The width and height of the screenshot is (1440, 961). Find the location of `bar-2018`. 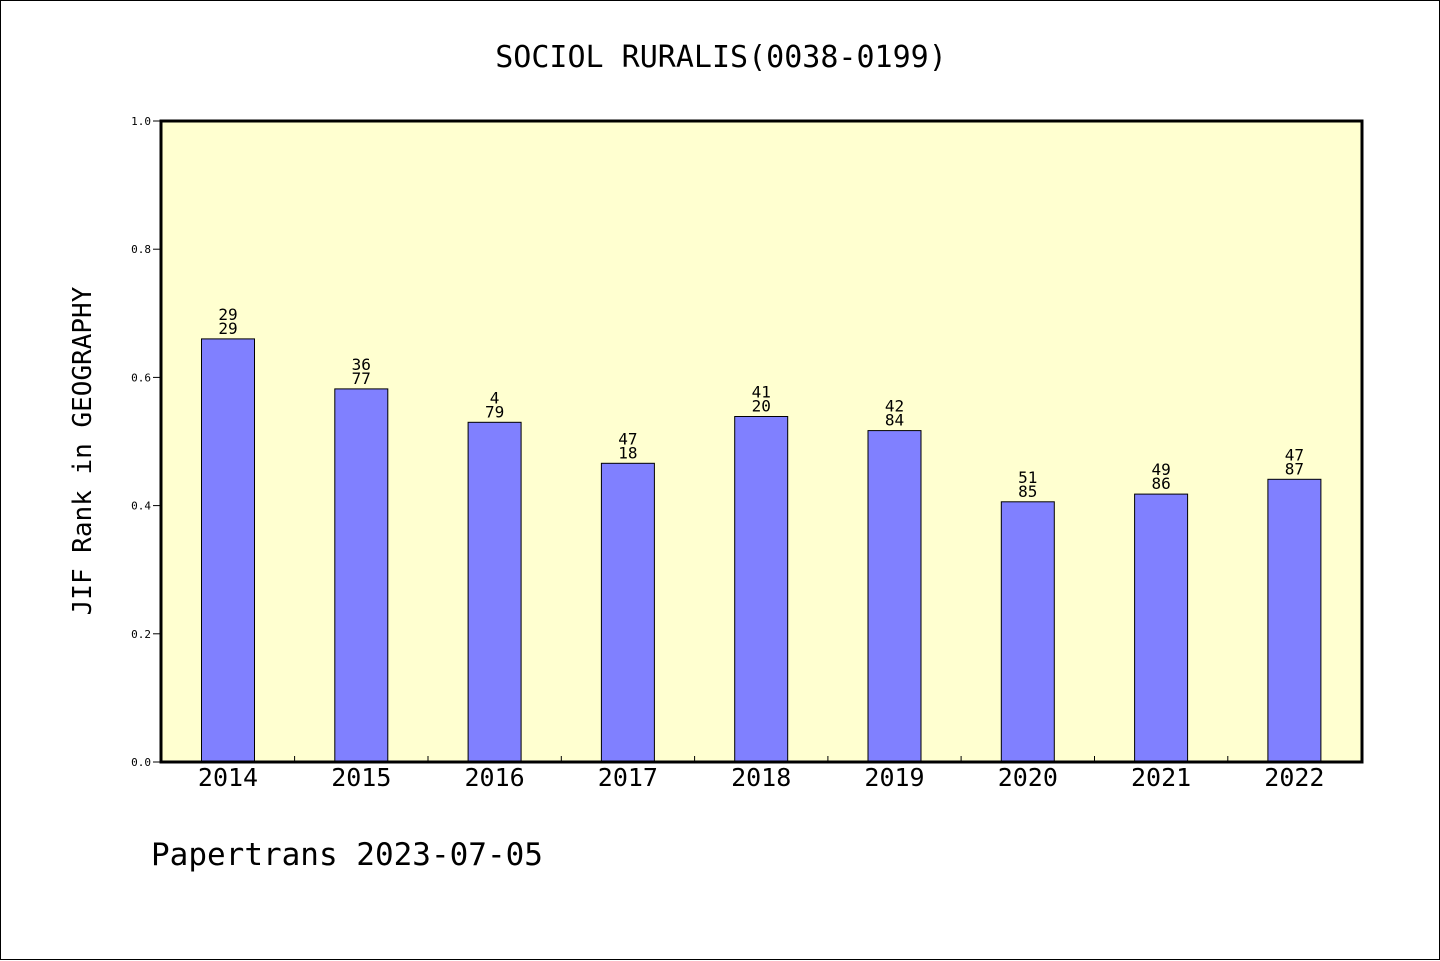

bar-2018 is located at coordinates (761, 589).